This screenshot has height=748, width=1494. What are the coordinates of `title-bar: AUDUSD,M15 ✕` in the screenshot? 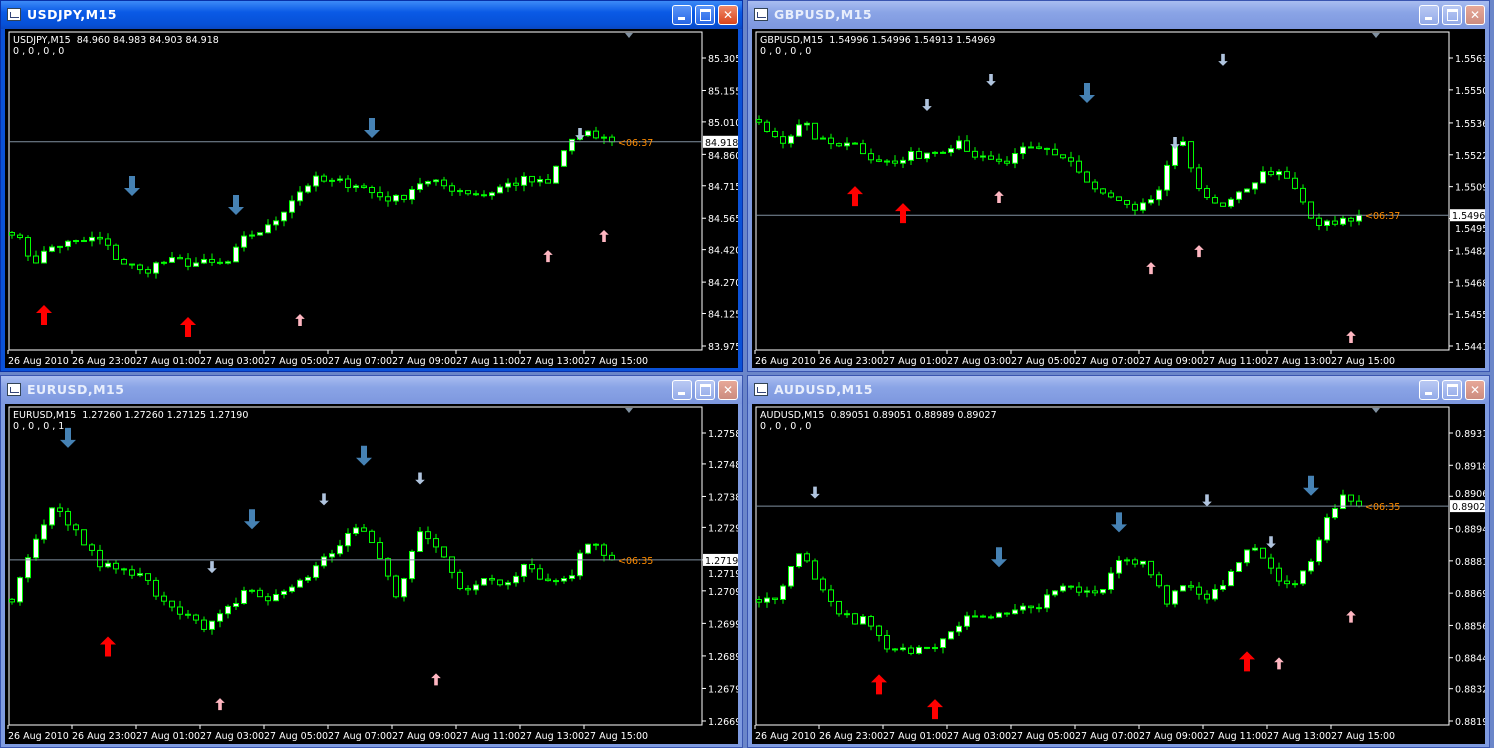 It's located at (1118, 390).